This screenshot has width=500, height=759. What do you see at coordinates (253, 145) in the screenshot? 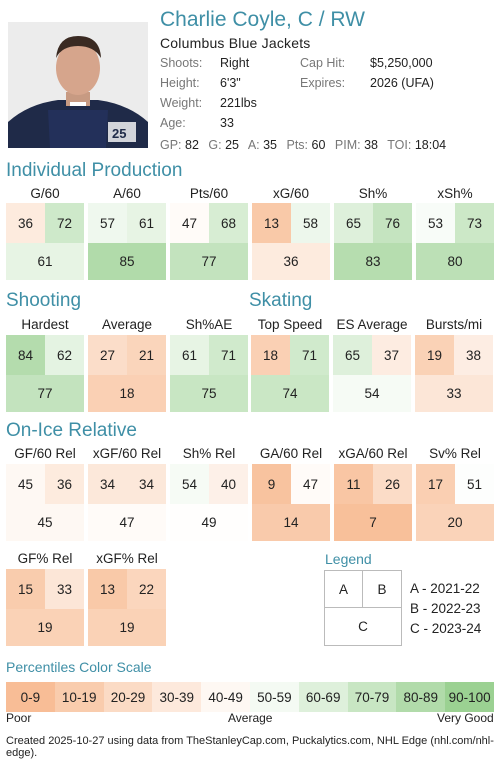
I see `a-label: A:` at bounding box center [253, 145].